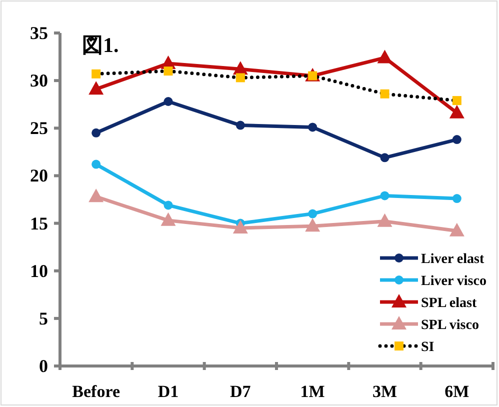  What do you see at coordinates (453, 281) in the screenshot?
I see `legend-label: Liver visco` at bounding box center [453, 281].